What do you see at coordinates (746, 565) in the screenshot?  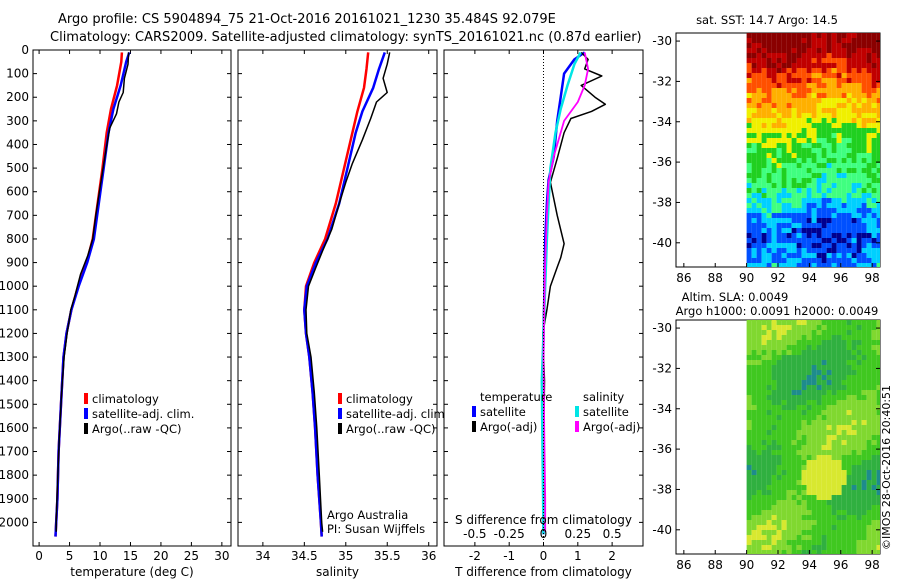 I see `map-xtick-label: 90` at bounding box center [746, 565].